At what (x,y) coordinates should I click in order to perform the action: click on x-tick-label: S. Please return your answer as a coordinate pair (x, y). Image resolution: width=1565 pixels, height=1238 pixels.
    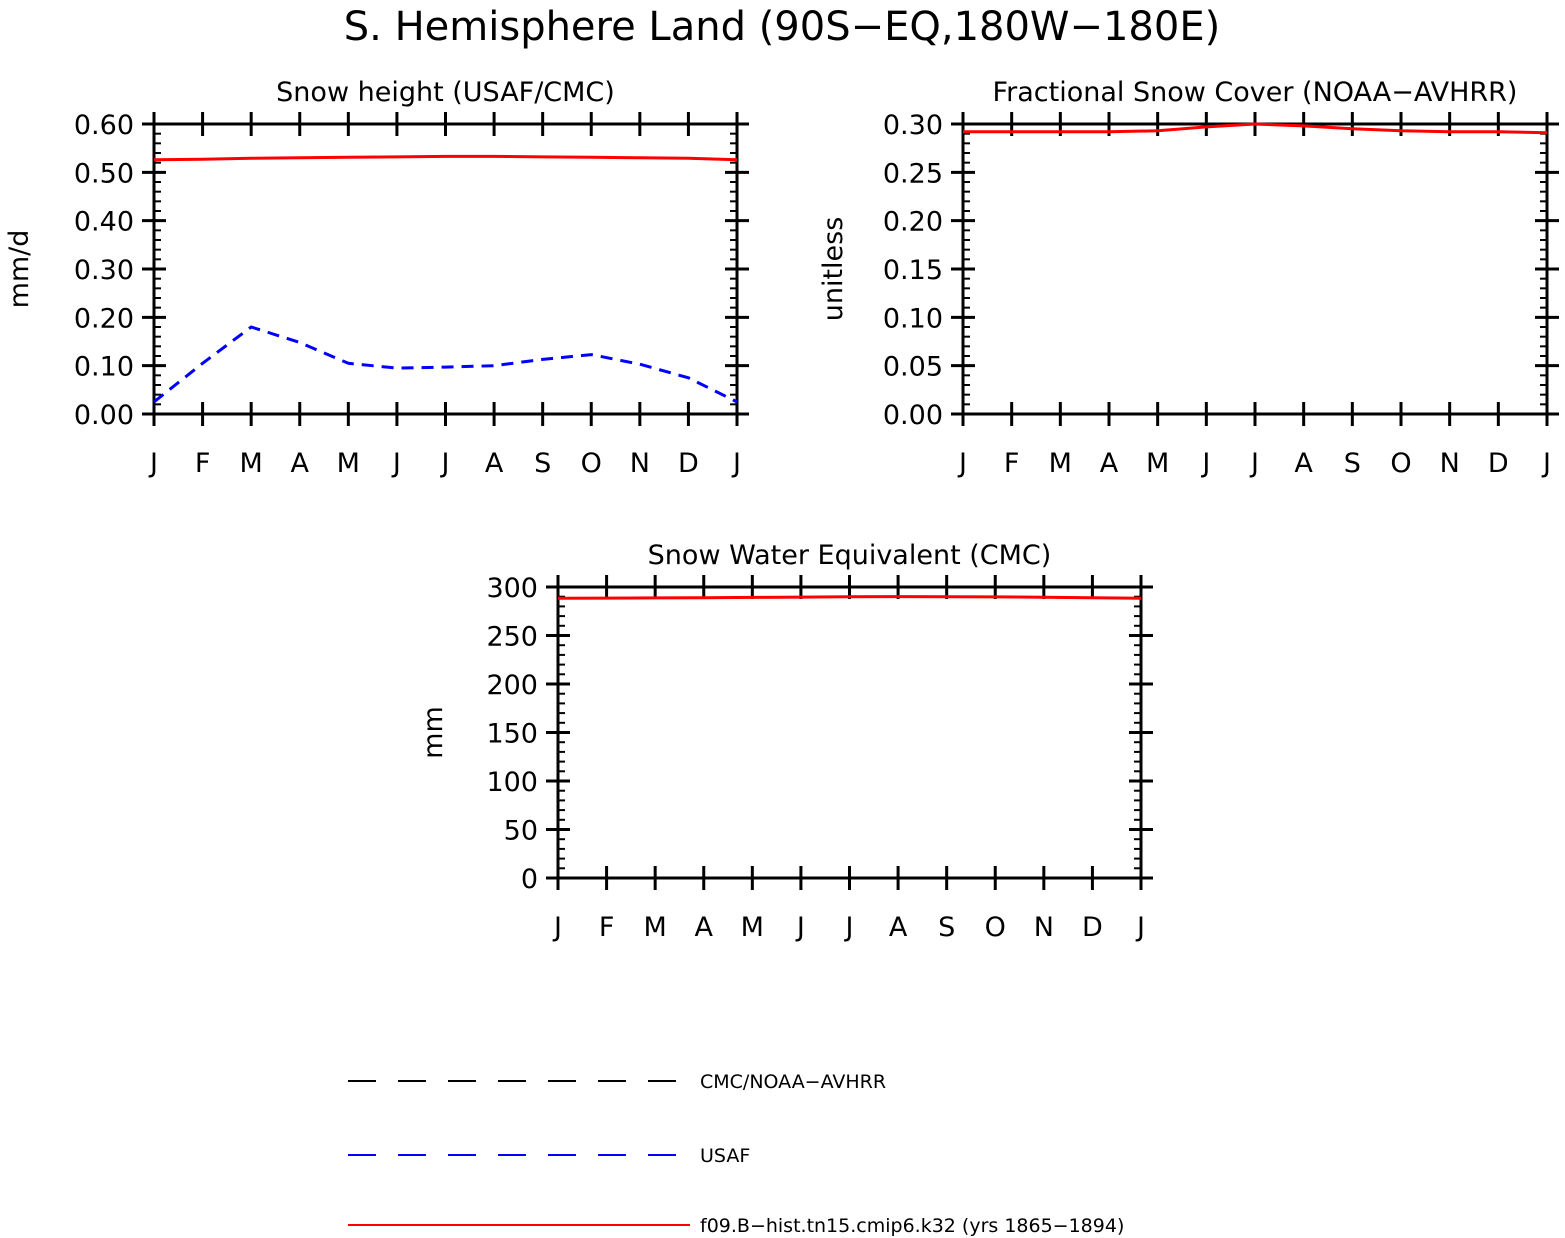
    Looking at the image, I should click on (1352, 463).